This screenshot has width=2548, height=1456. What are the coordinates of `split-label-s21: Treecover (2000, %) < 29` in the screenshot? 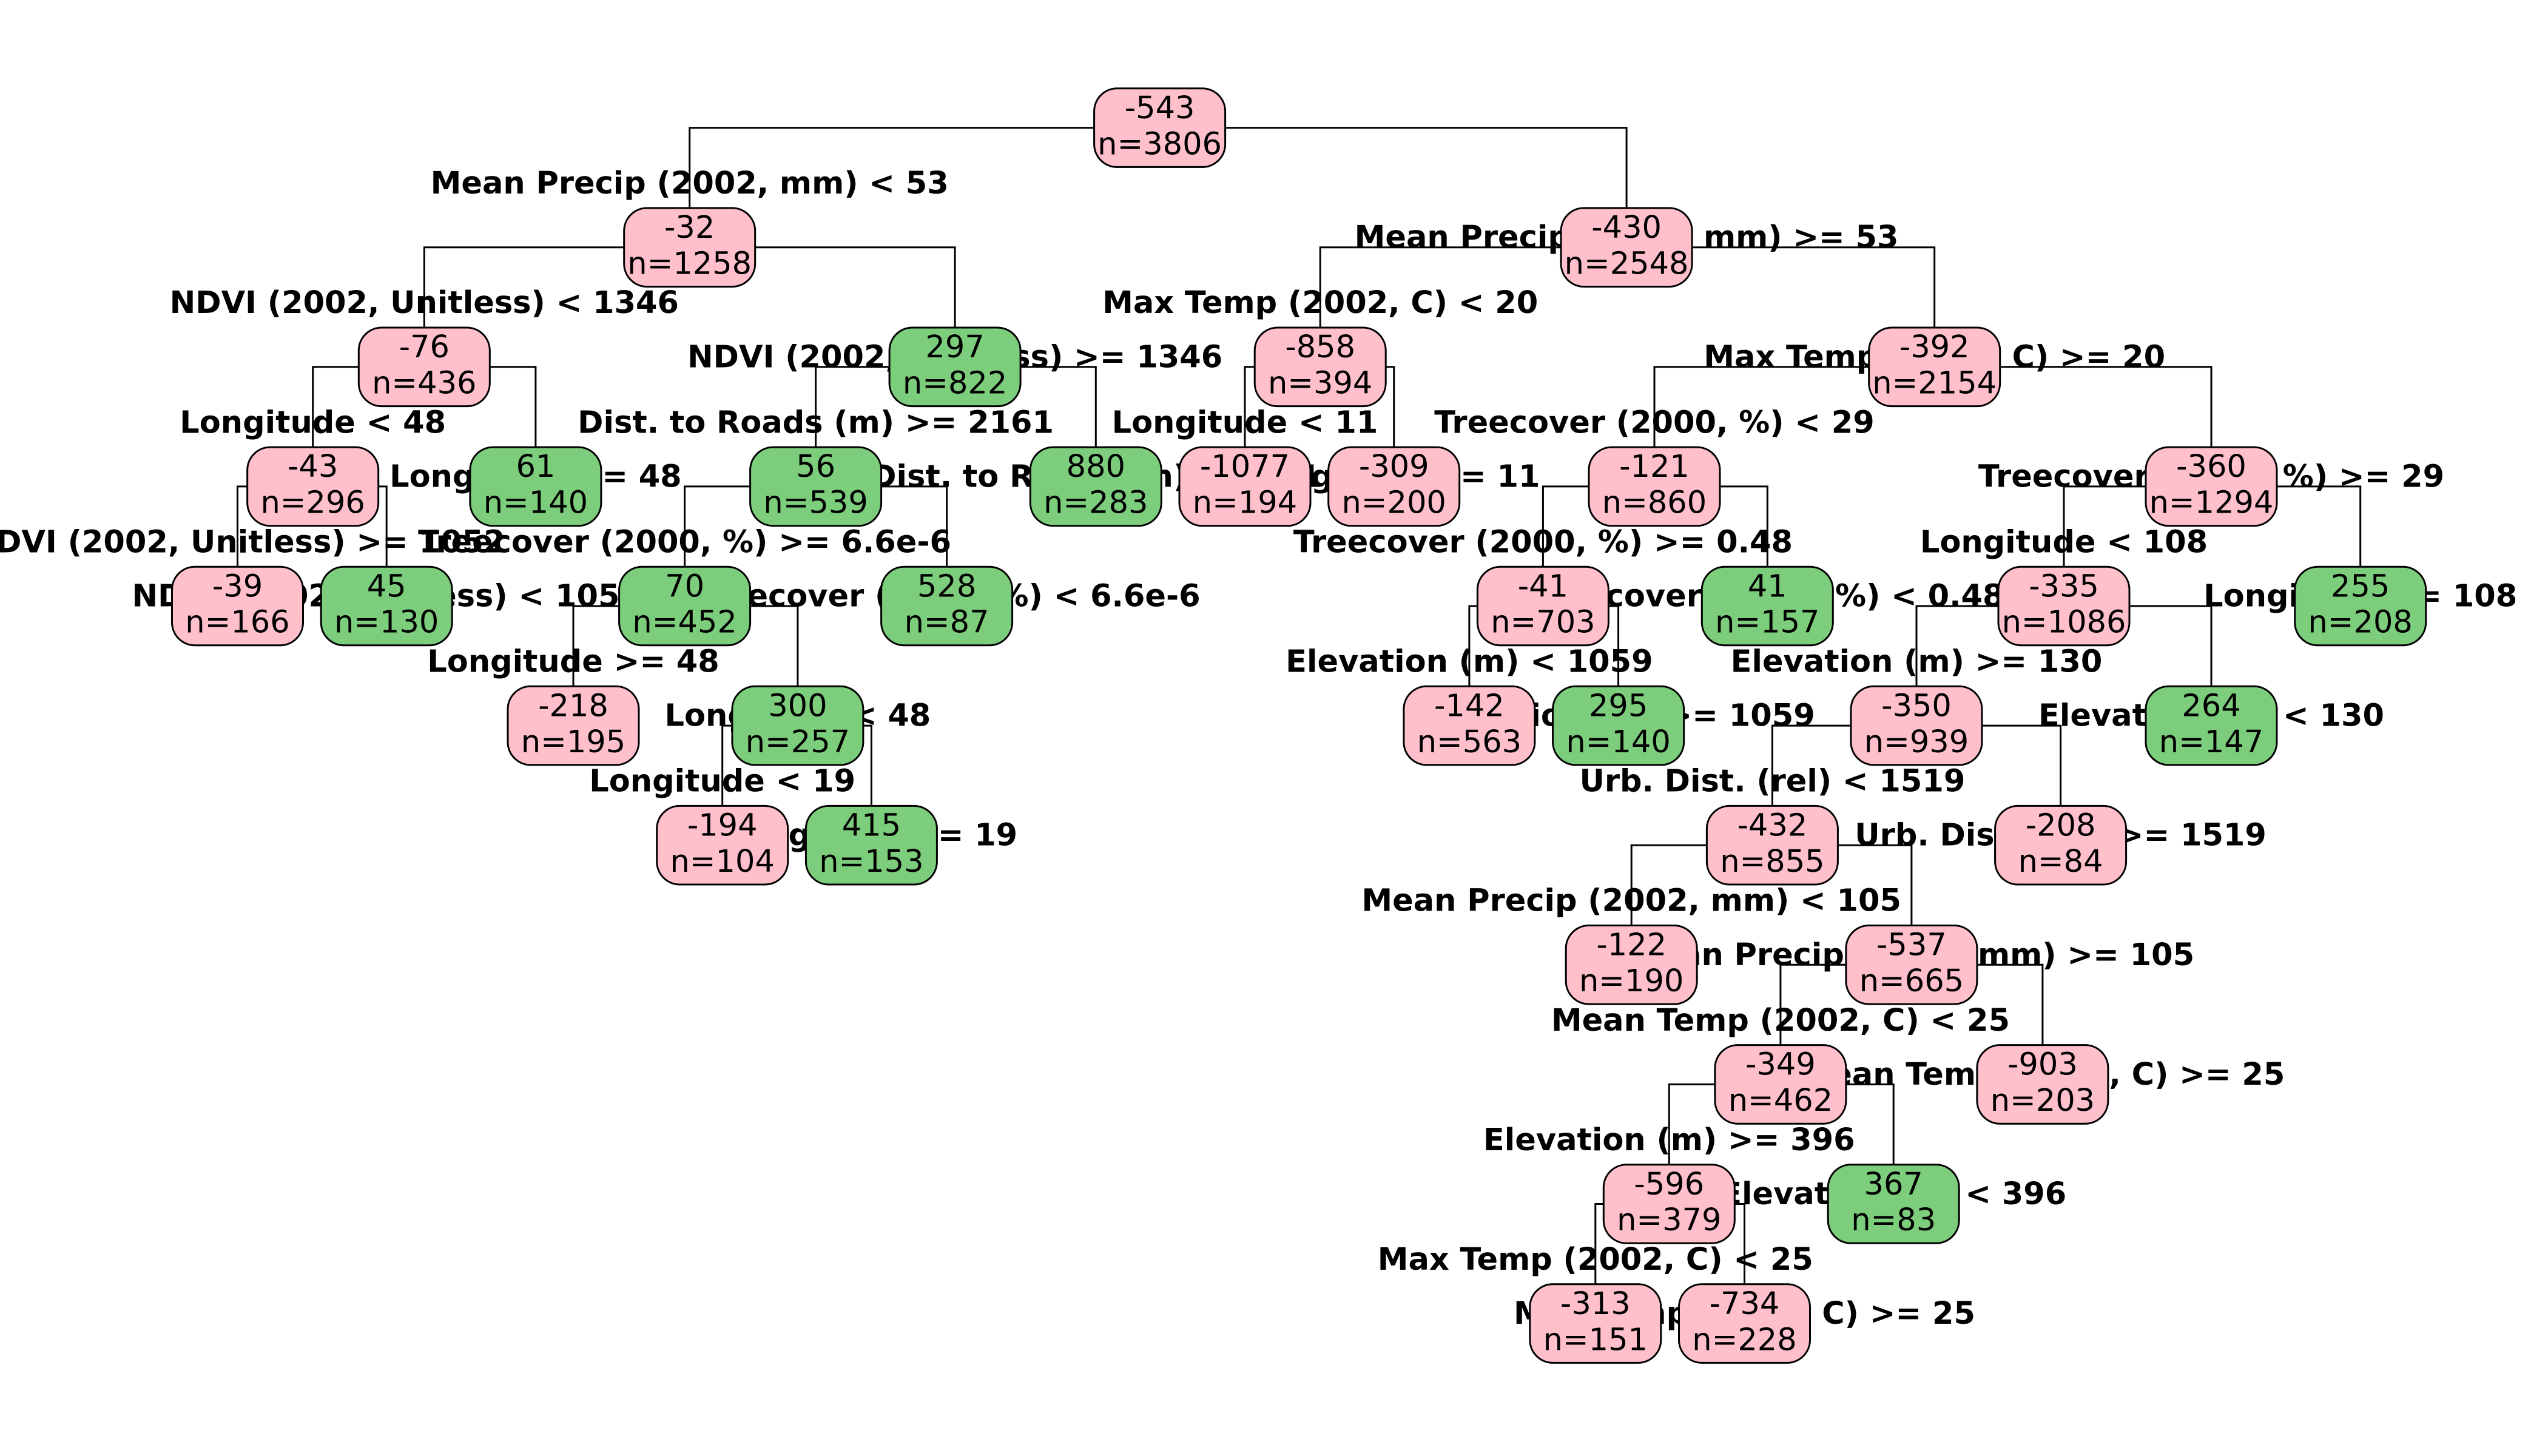 It's located at (1654, 422).